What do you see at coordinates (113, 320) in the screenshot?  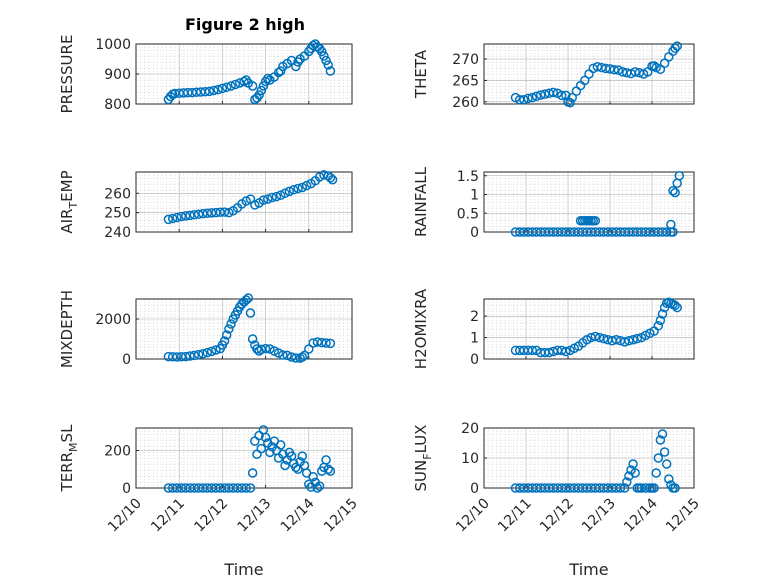 I see `y-tick-label: 2000` at bounding box center [113, 320].